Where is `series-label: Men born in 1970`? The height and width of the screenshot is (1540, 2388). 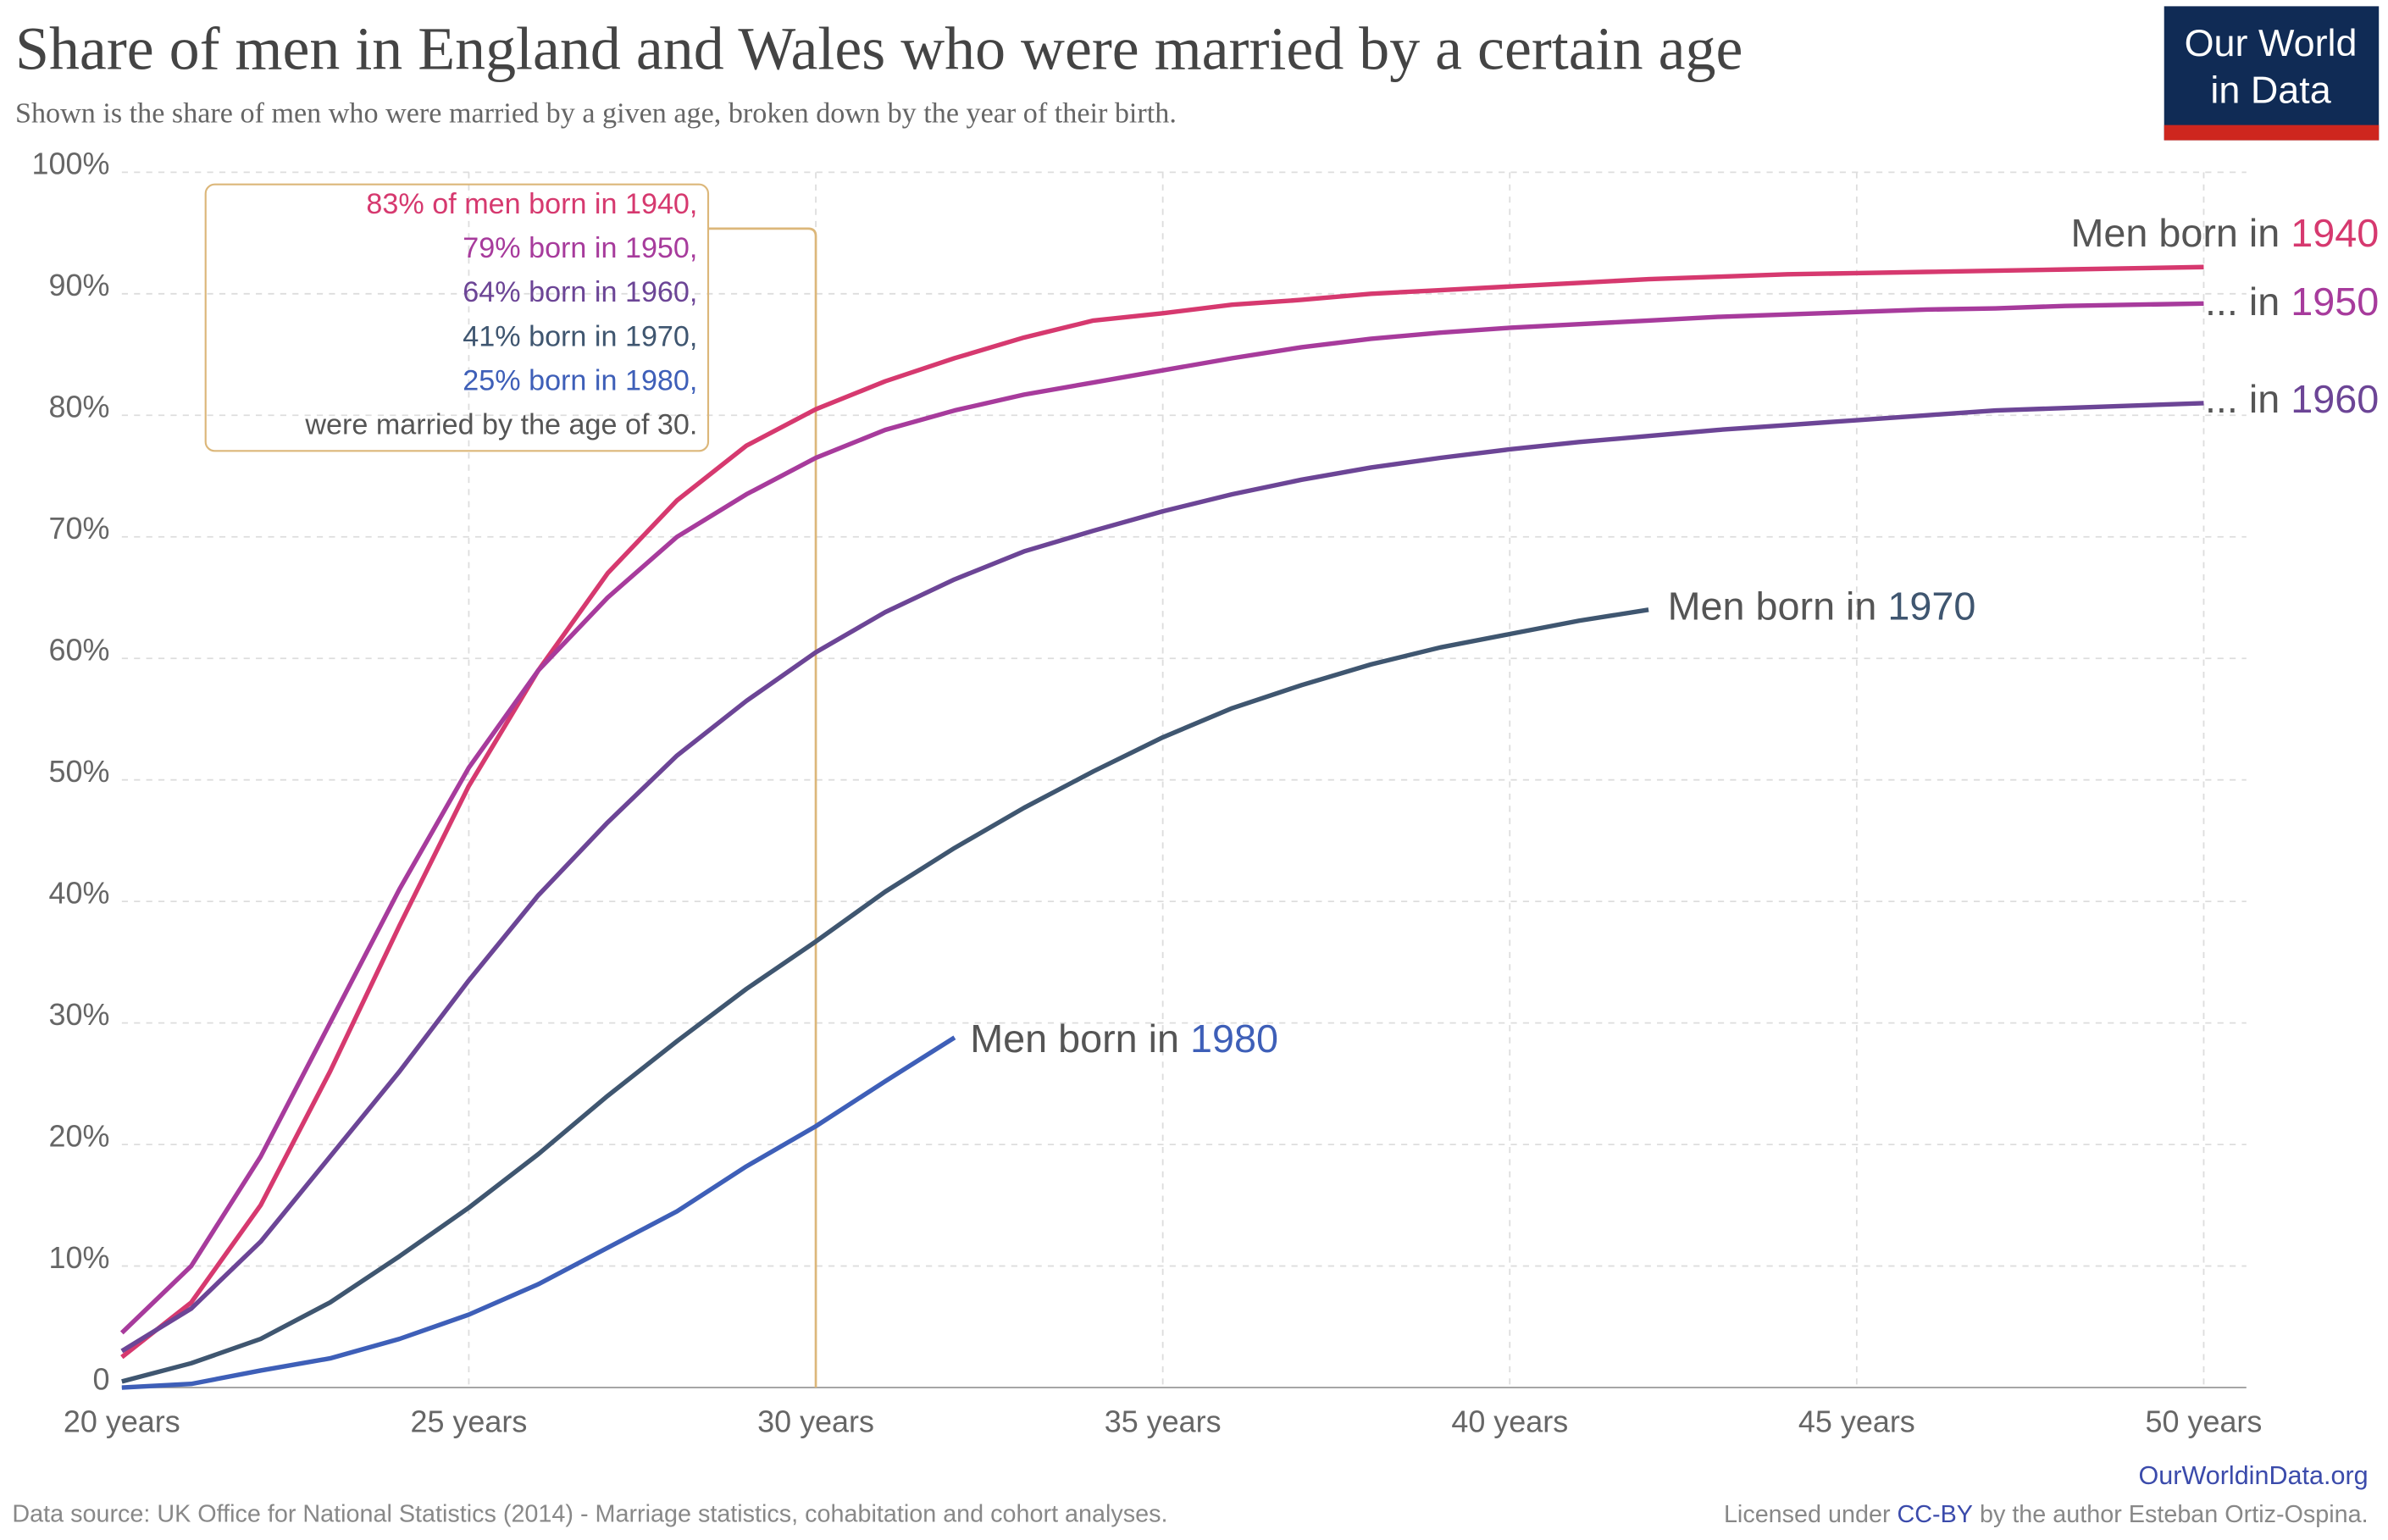
series-label: Men born in 1970 is located at coordinates (1822, 606).